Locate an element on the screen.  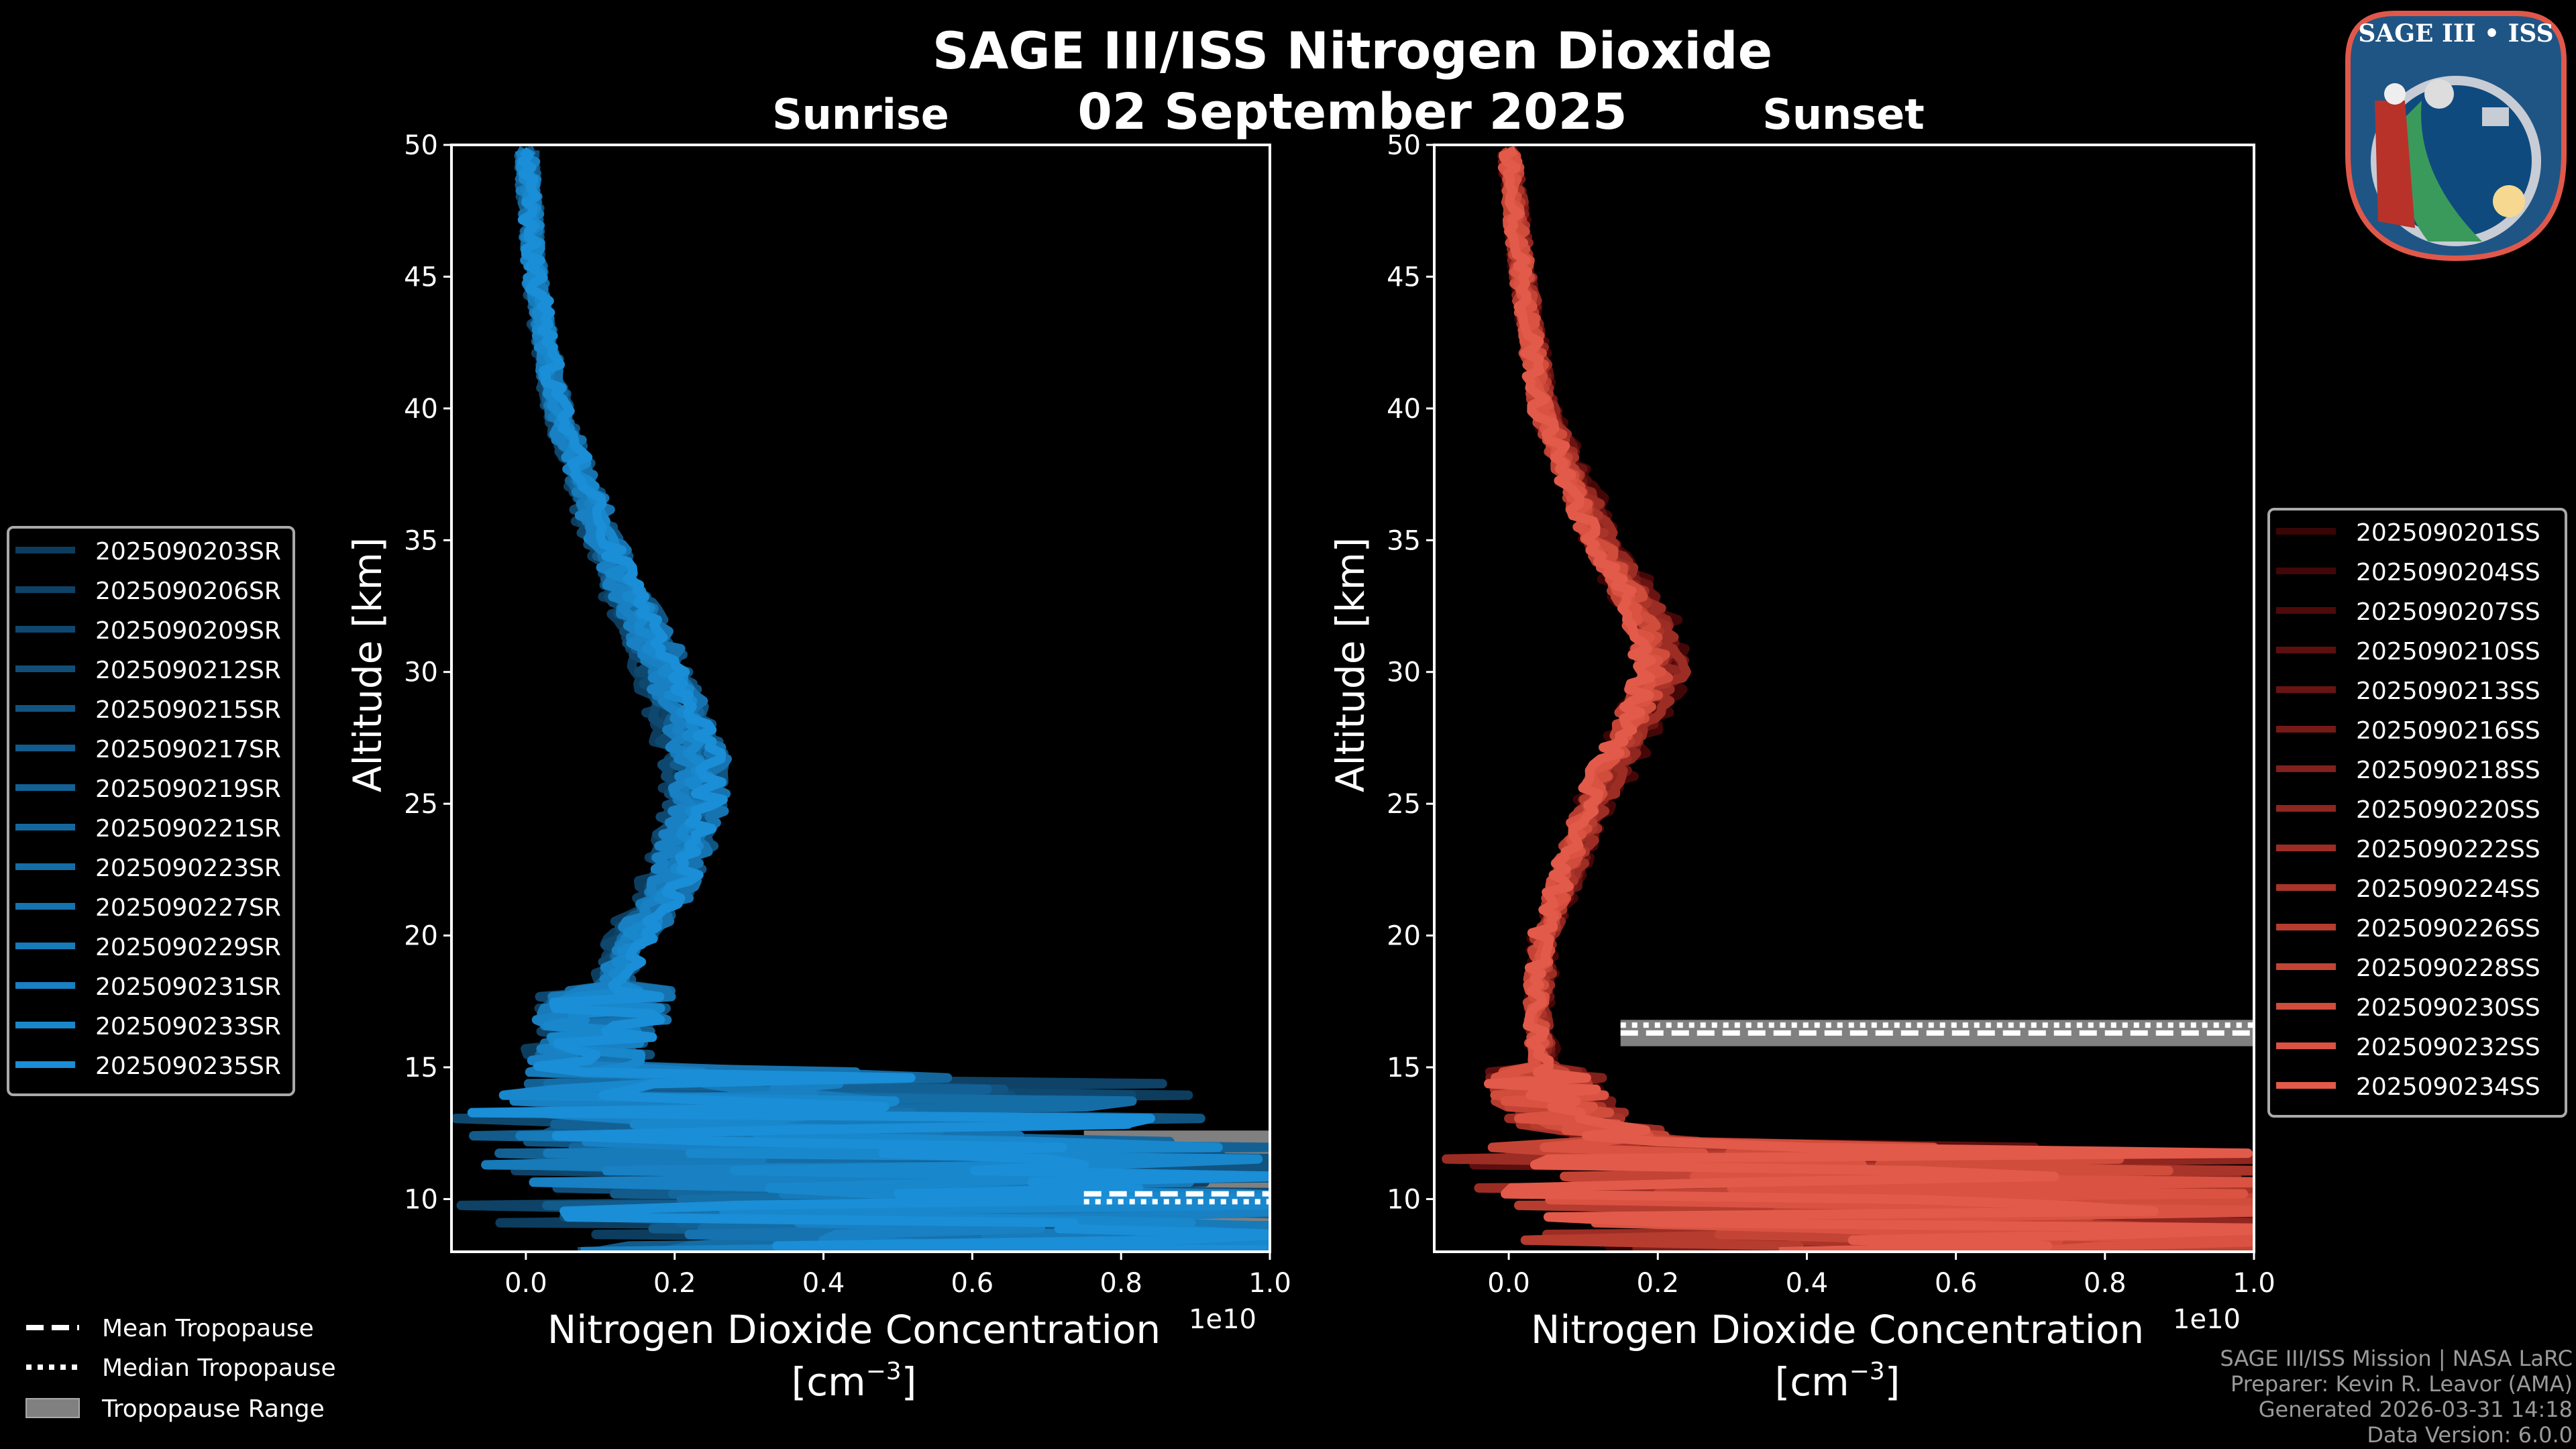
legend-label: 2025090230SS is located at coordinates (2448, 1008).